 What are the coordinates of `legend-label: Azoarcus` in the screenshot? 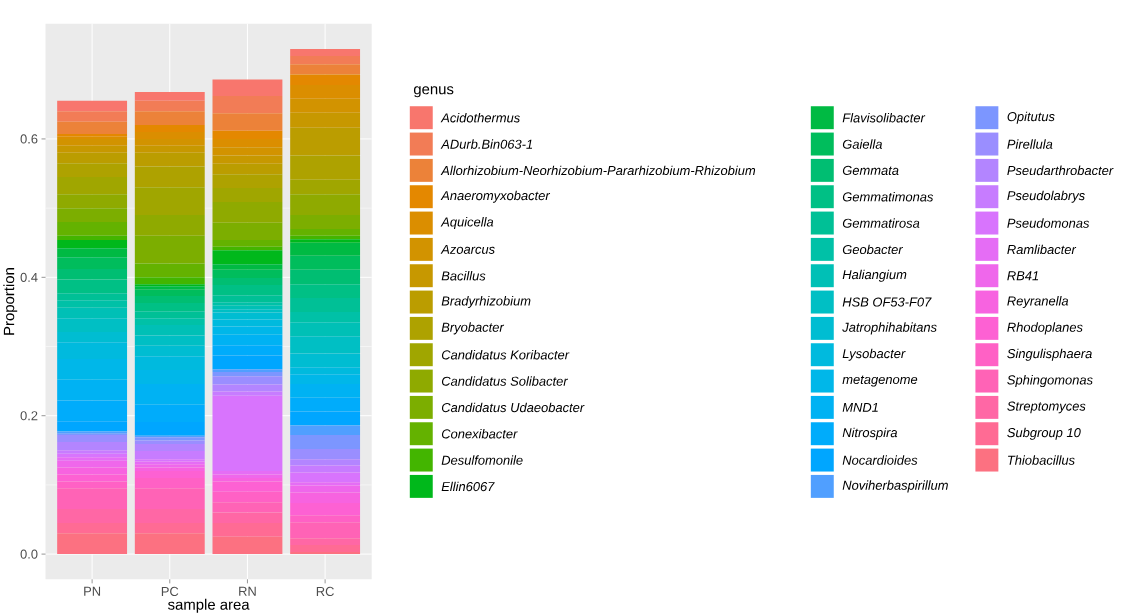 It's located at (467, 249).